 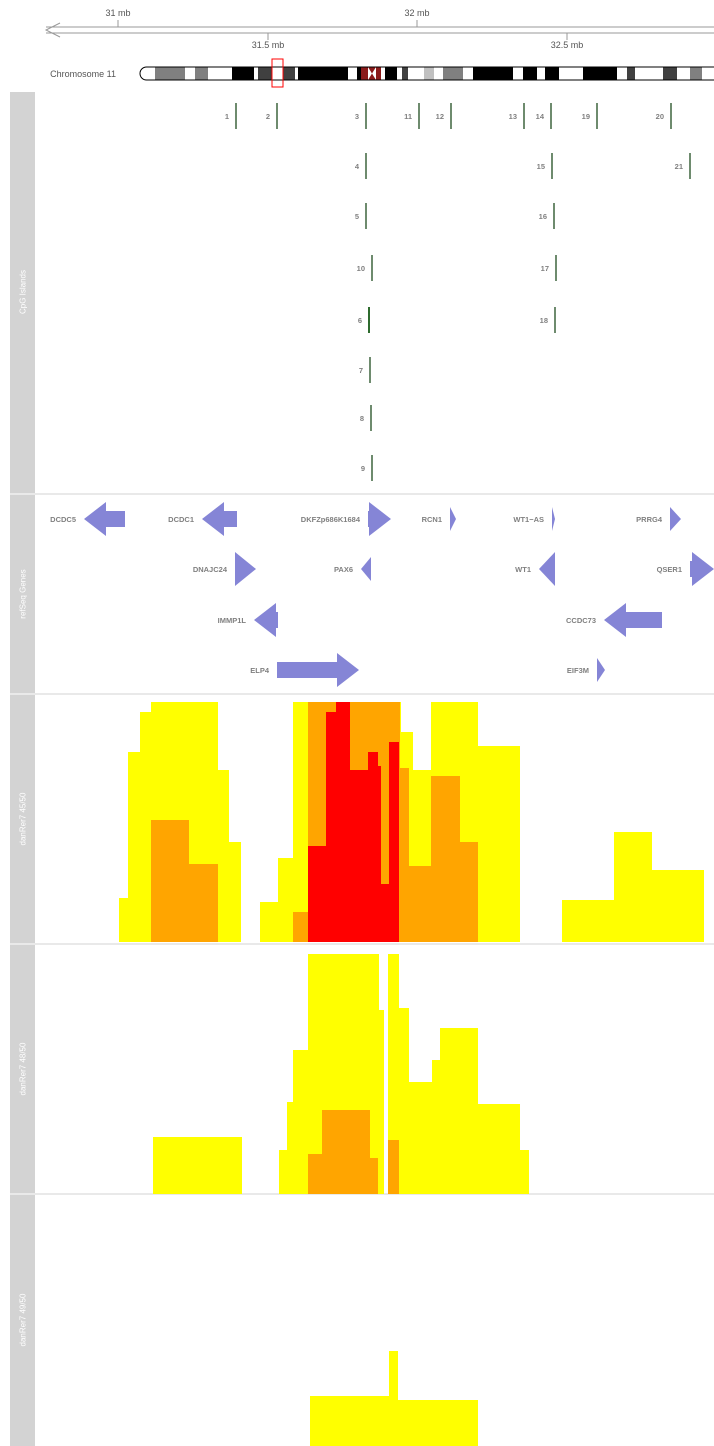 What do you see at coordinates (535, 569) in the screenshot?
I see `gene-feature: WT1` at bounding box center [535, 569].